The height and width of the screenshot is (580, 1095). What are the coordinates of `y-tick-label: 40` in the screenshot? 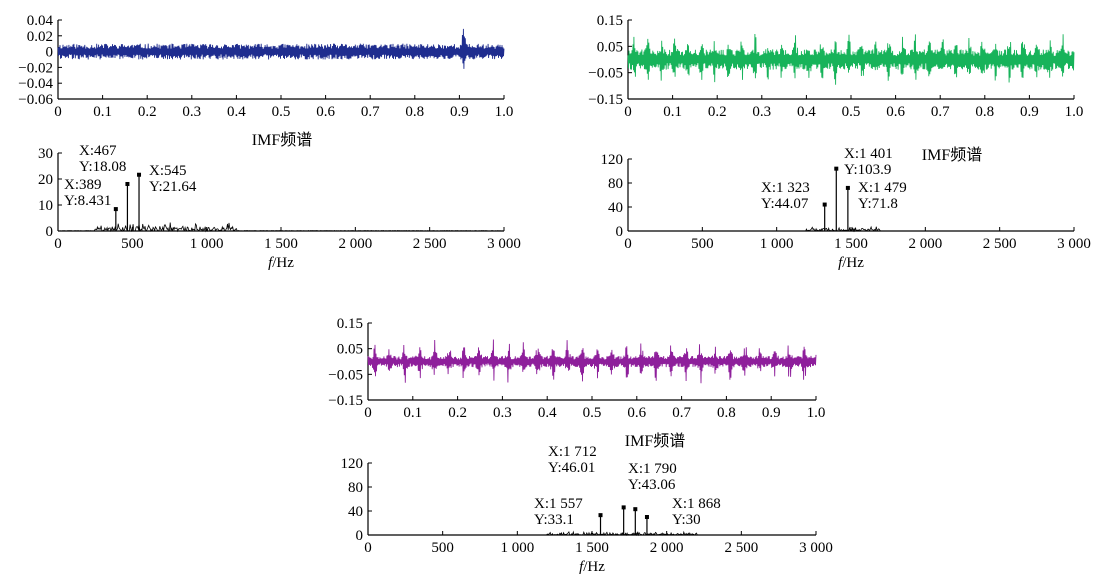 It's located at (355, 512).